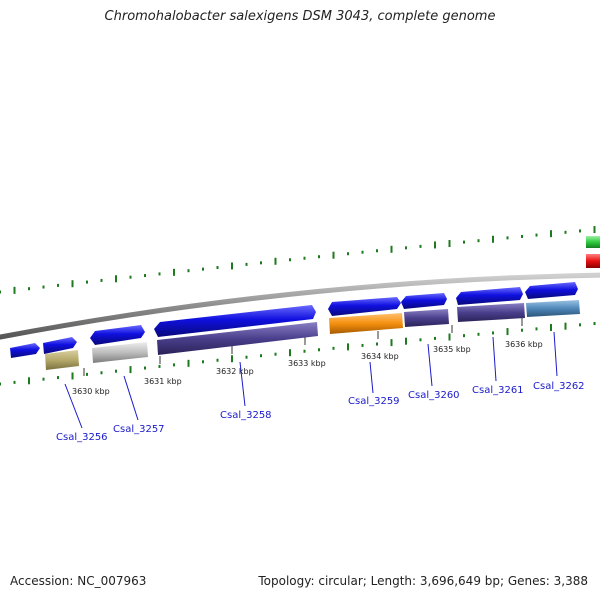 The image size is (600, 600). Describe the element at coordinates (235, 371) in the screenshot. I see `ruler-label: 3632 kbp` at that location.